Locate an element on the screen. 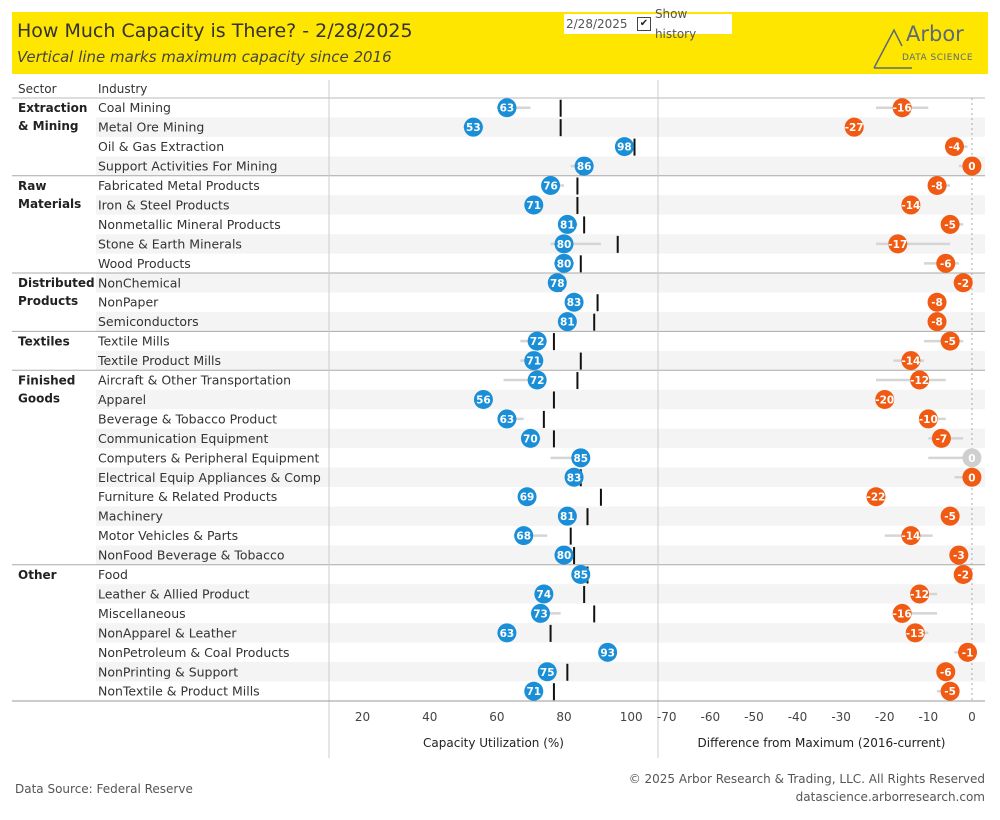 The image size is (1000, 820). date-input: 2/28/2025 is located at coordinates (601, 24).